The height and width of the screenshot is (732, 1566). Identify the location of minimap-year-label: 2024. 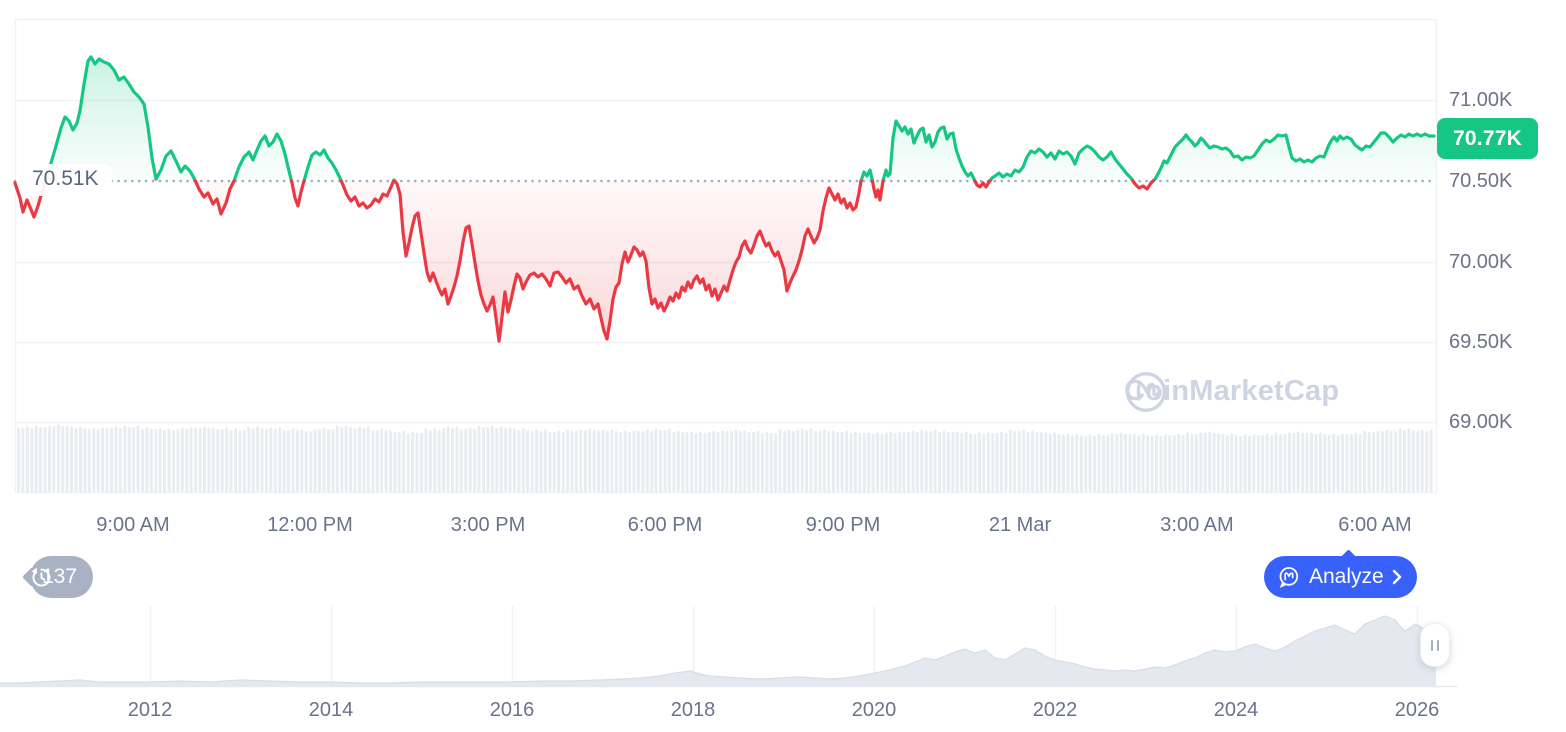
(1236, 710).